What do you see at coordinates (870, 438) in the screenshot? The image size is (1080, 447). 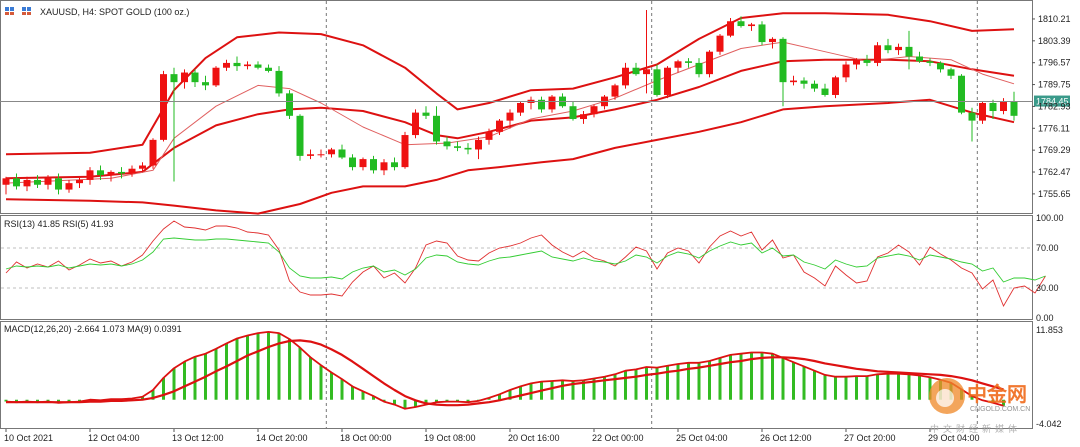 I see `x-tick-label: 27 Oct 20:00` at bounding box center [870, 438].